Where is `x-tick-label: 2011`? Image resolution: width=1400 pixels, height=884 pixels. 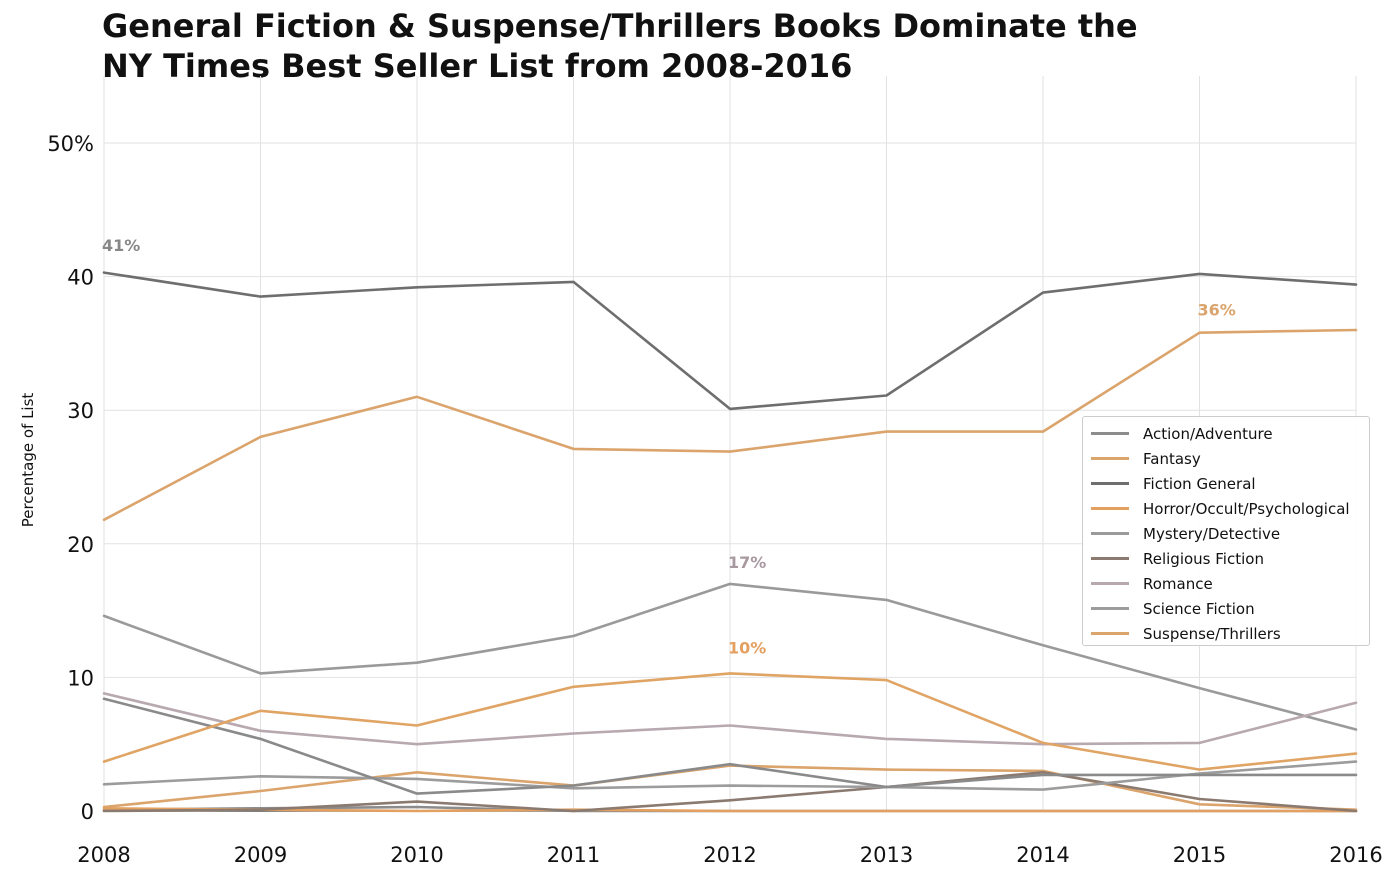
x-tick-label: 2011 is located at coordinates (573, 855).